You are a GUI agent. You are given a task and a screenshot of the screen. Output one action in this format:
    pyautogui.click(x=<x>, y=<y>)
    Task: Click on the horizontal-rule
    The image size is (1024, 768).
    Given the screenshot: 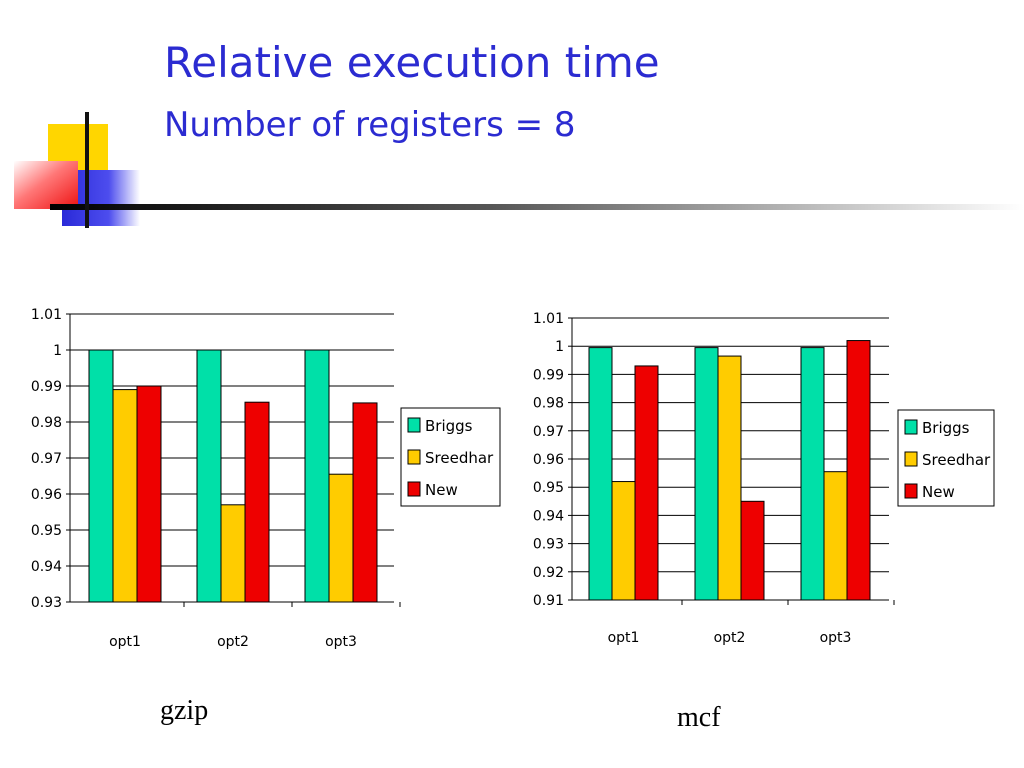 What is the action you would take?
    pyautogui.click(x=537, y=207)
    